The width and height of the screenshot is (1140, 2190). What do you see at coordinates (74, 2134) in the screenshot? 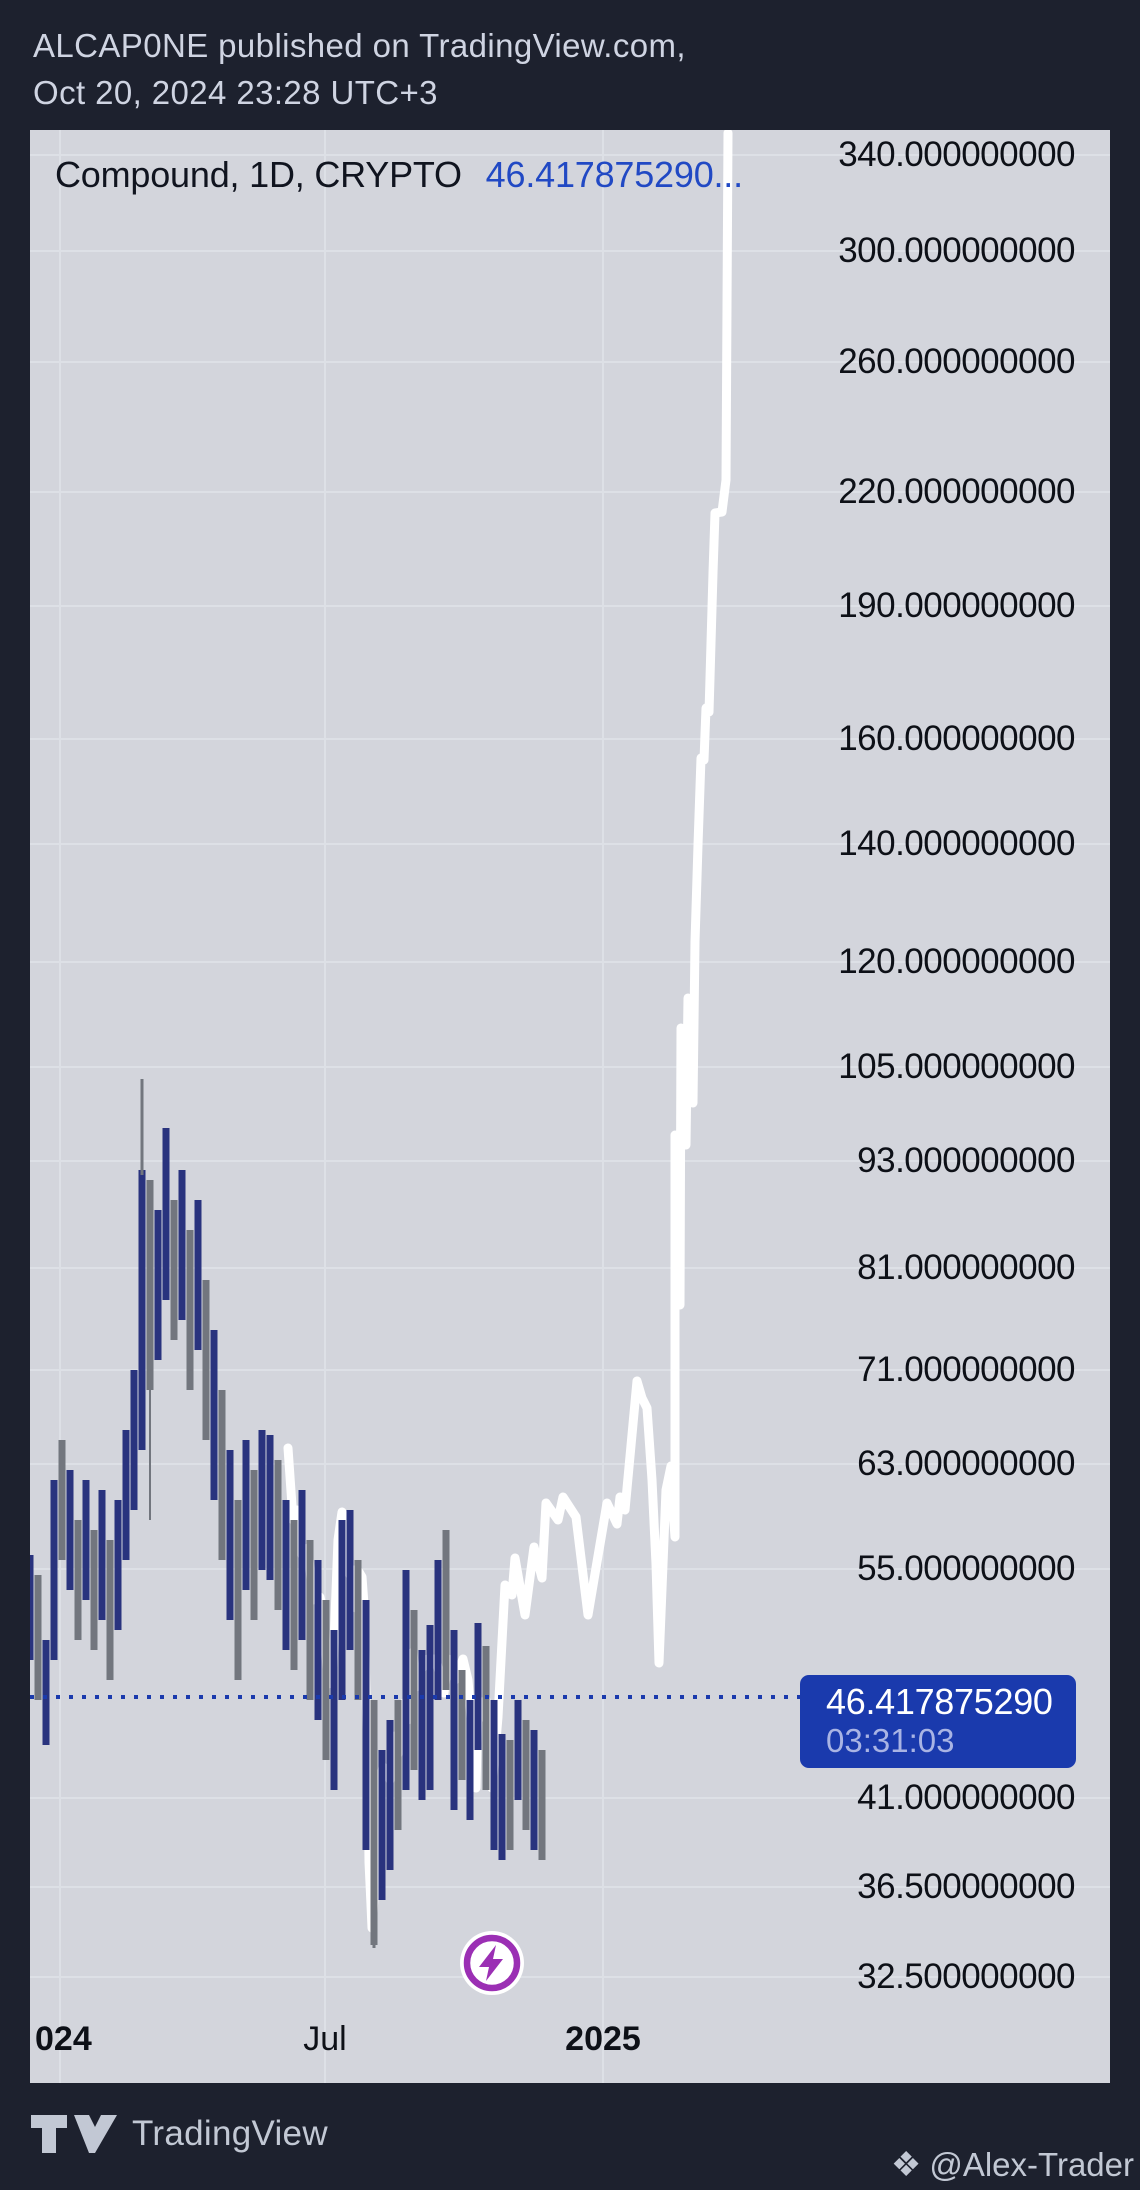
I see `tradingview-logo-icon` at bounding box center [74, 2134].